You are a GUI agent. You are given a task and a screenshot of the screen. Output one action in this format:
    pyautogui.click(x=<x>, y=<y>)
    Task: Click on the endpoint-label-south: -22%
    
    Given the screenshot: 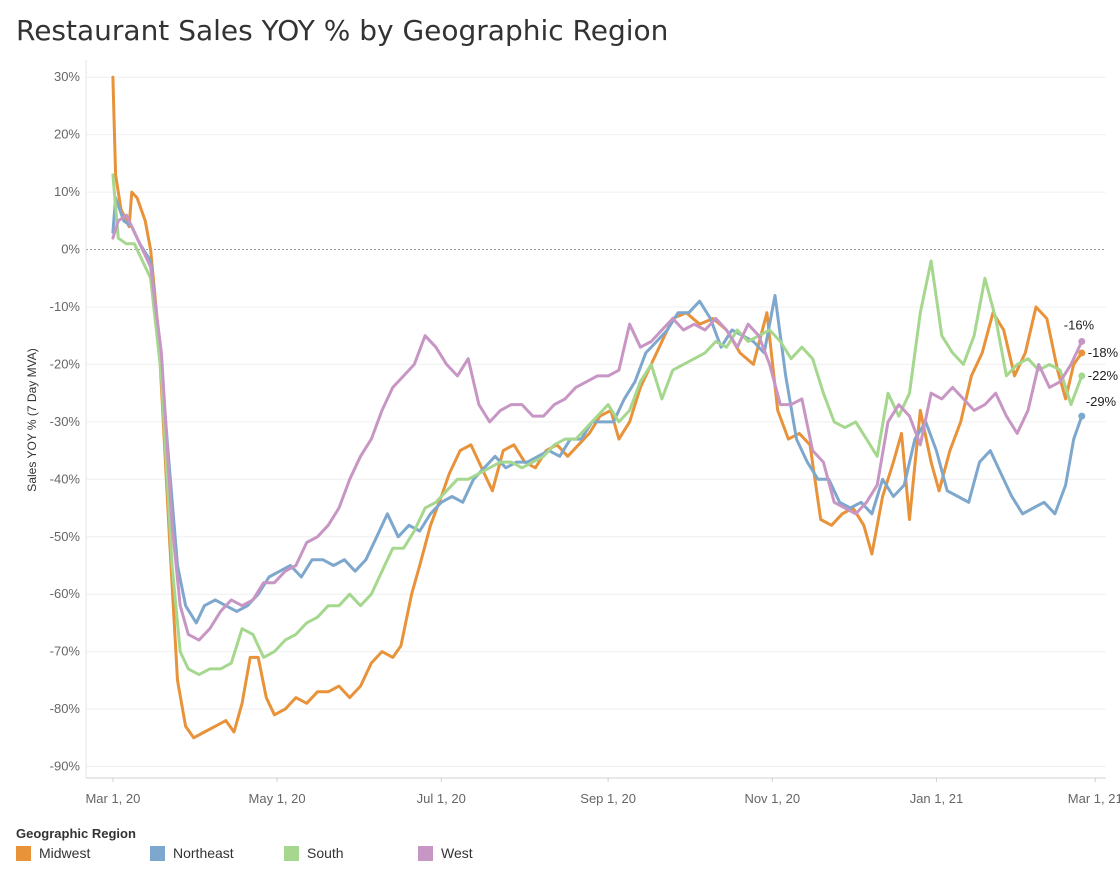 What is the action you would take?
    pyautogui.click(x=1103, y=375)
    